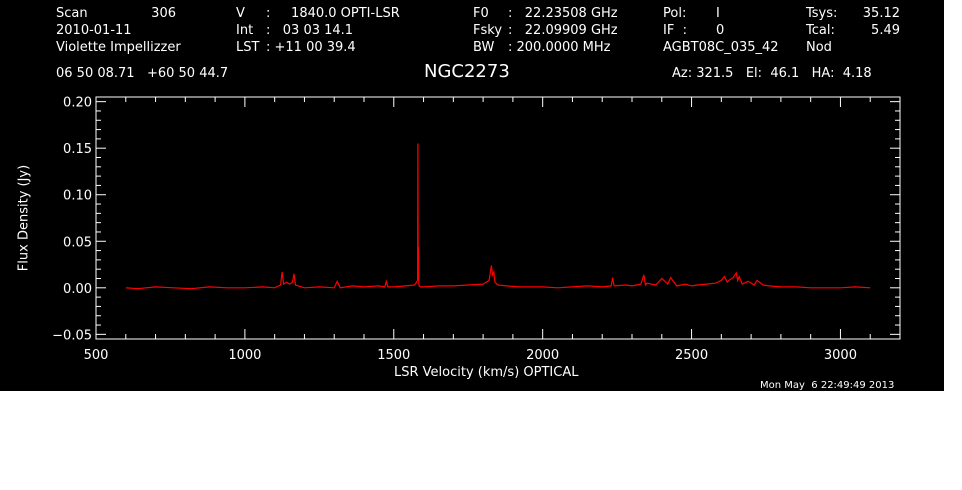  What do you see at coordinates (563, 30) in the screenshot?
I see `header-fsky-value: : 22.09909 GHz` at bounding box center [563, 30].